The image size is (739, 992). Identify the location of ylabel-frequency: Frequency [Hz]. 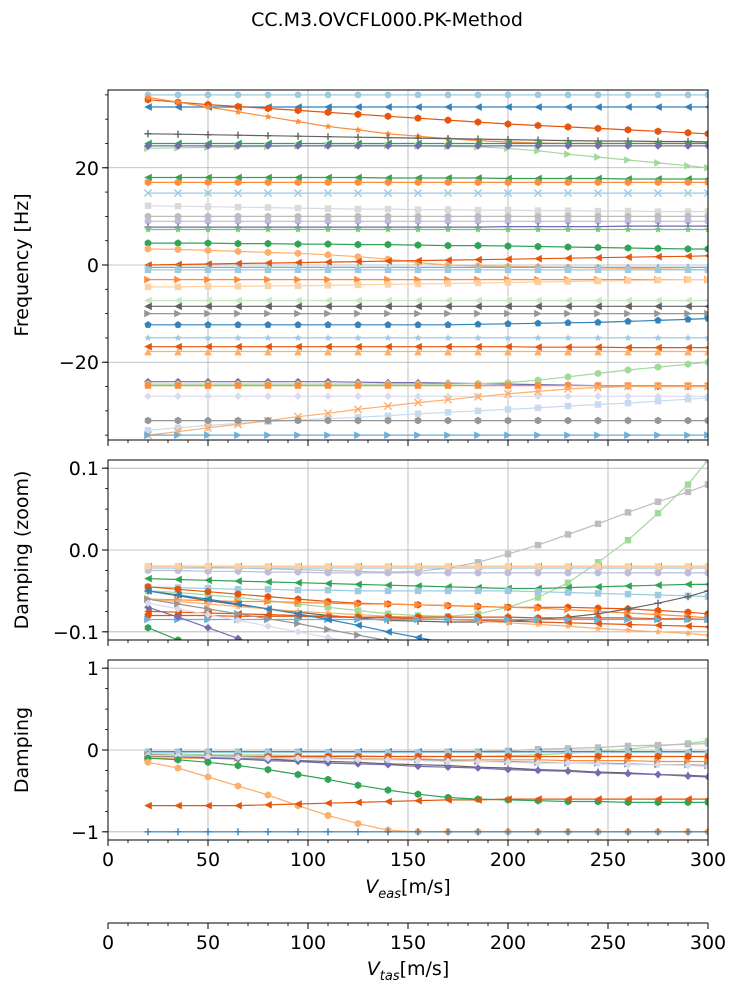
(22, 264).